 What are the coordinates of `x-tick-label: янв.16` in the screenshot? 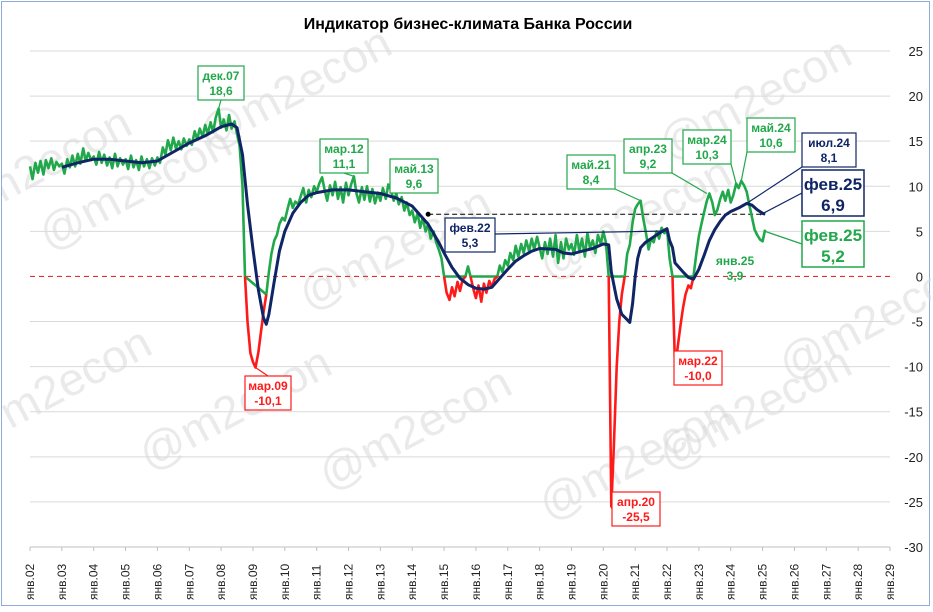 It's located at (476, 581).